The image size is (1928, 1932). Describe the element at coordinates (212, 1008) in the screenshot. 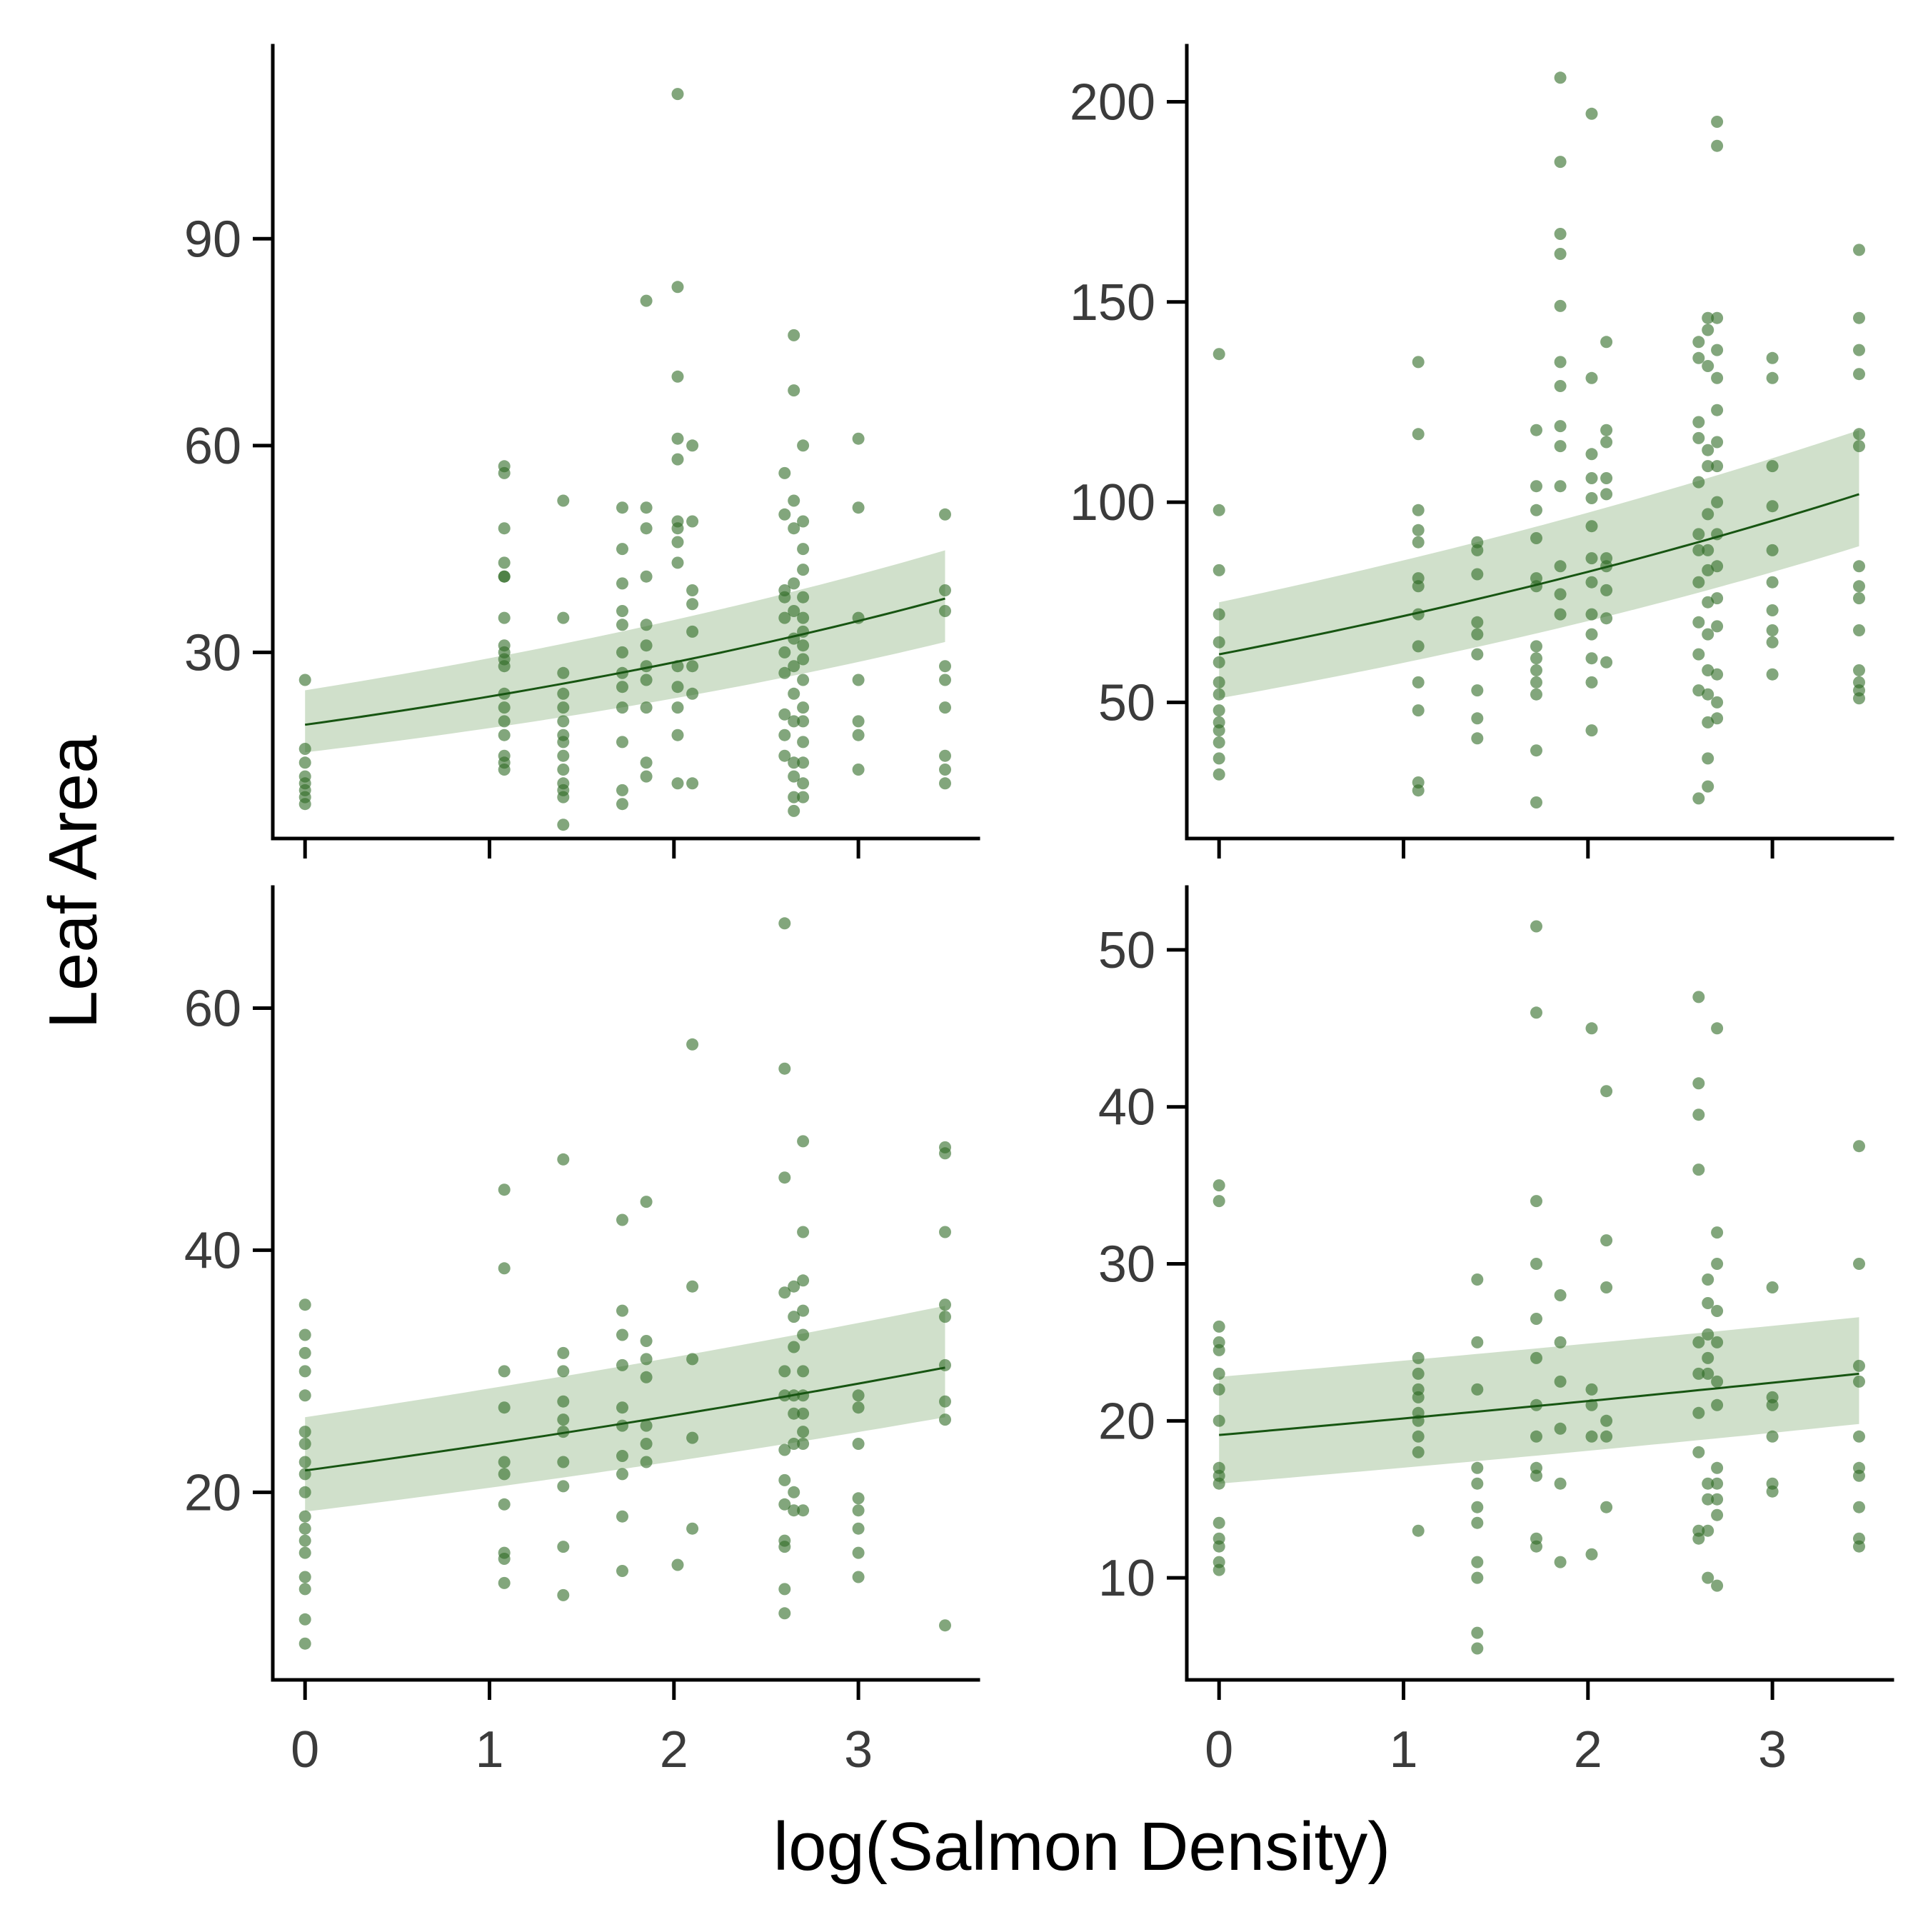

I see `y-tick-label: 60` at that location.